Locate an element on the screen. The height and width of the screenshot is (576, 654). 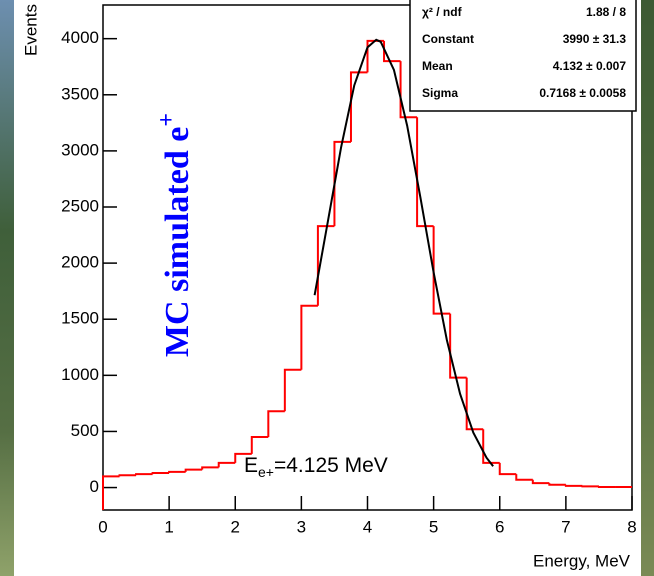
y-tick-label: 1000 is located at coordinates (80, 374).